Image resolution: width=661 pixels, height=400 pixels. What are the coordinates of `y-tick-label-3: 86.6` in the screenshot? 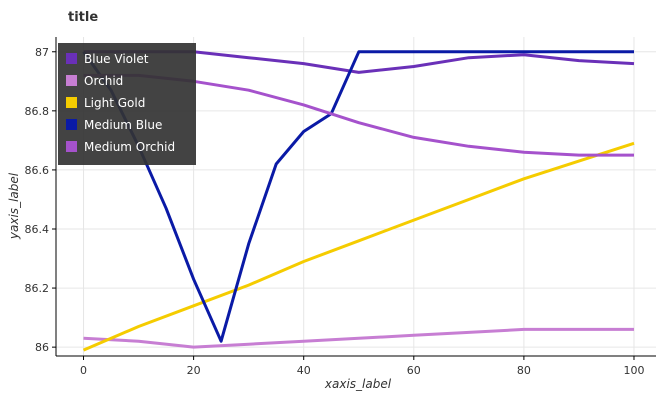 It's located at (37, 170).